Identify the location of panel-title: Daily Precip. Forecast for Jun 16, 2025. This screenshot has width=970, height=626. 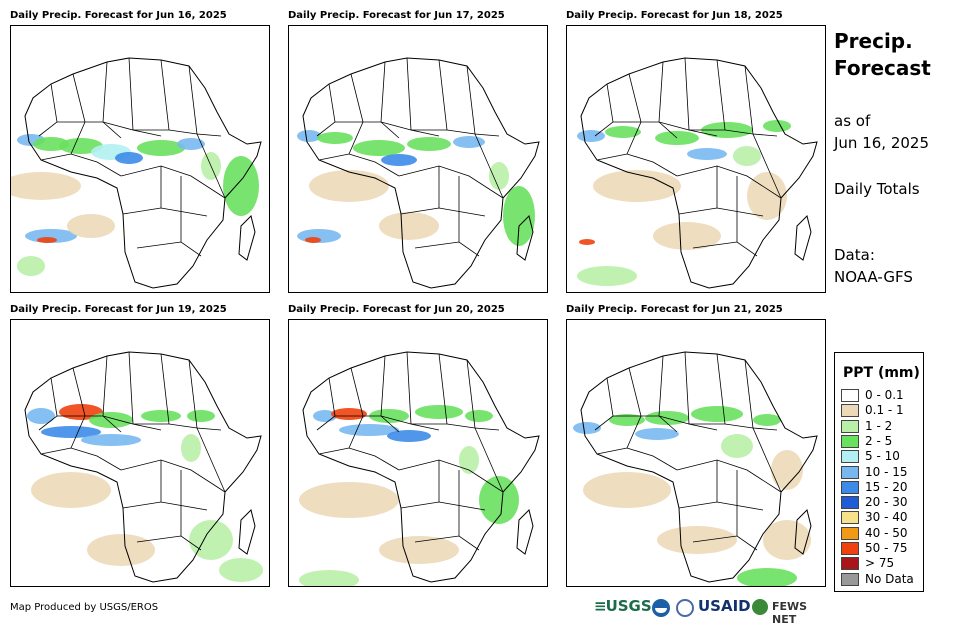
(118, 15).